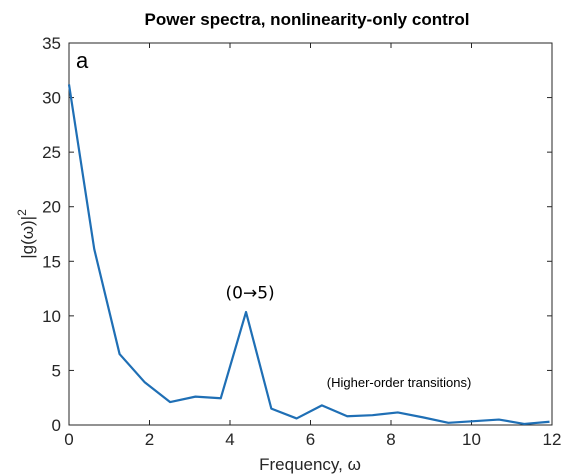 This screenshot has height=475, width=565. I want to click on y-tick-label: 10, so click(51, 316).